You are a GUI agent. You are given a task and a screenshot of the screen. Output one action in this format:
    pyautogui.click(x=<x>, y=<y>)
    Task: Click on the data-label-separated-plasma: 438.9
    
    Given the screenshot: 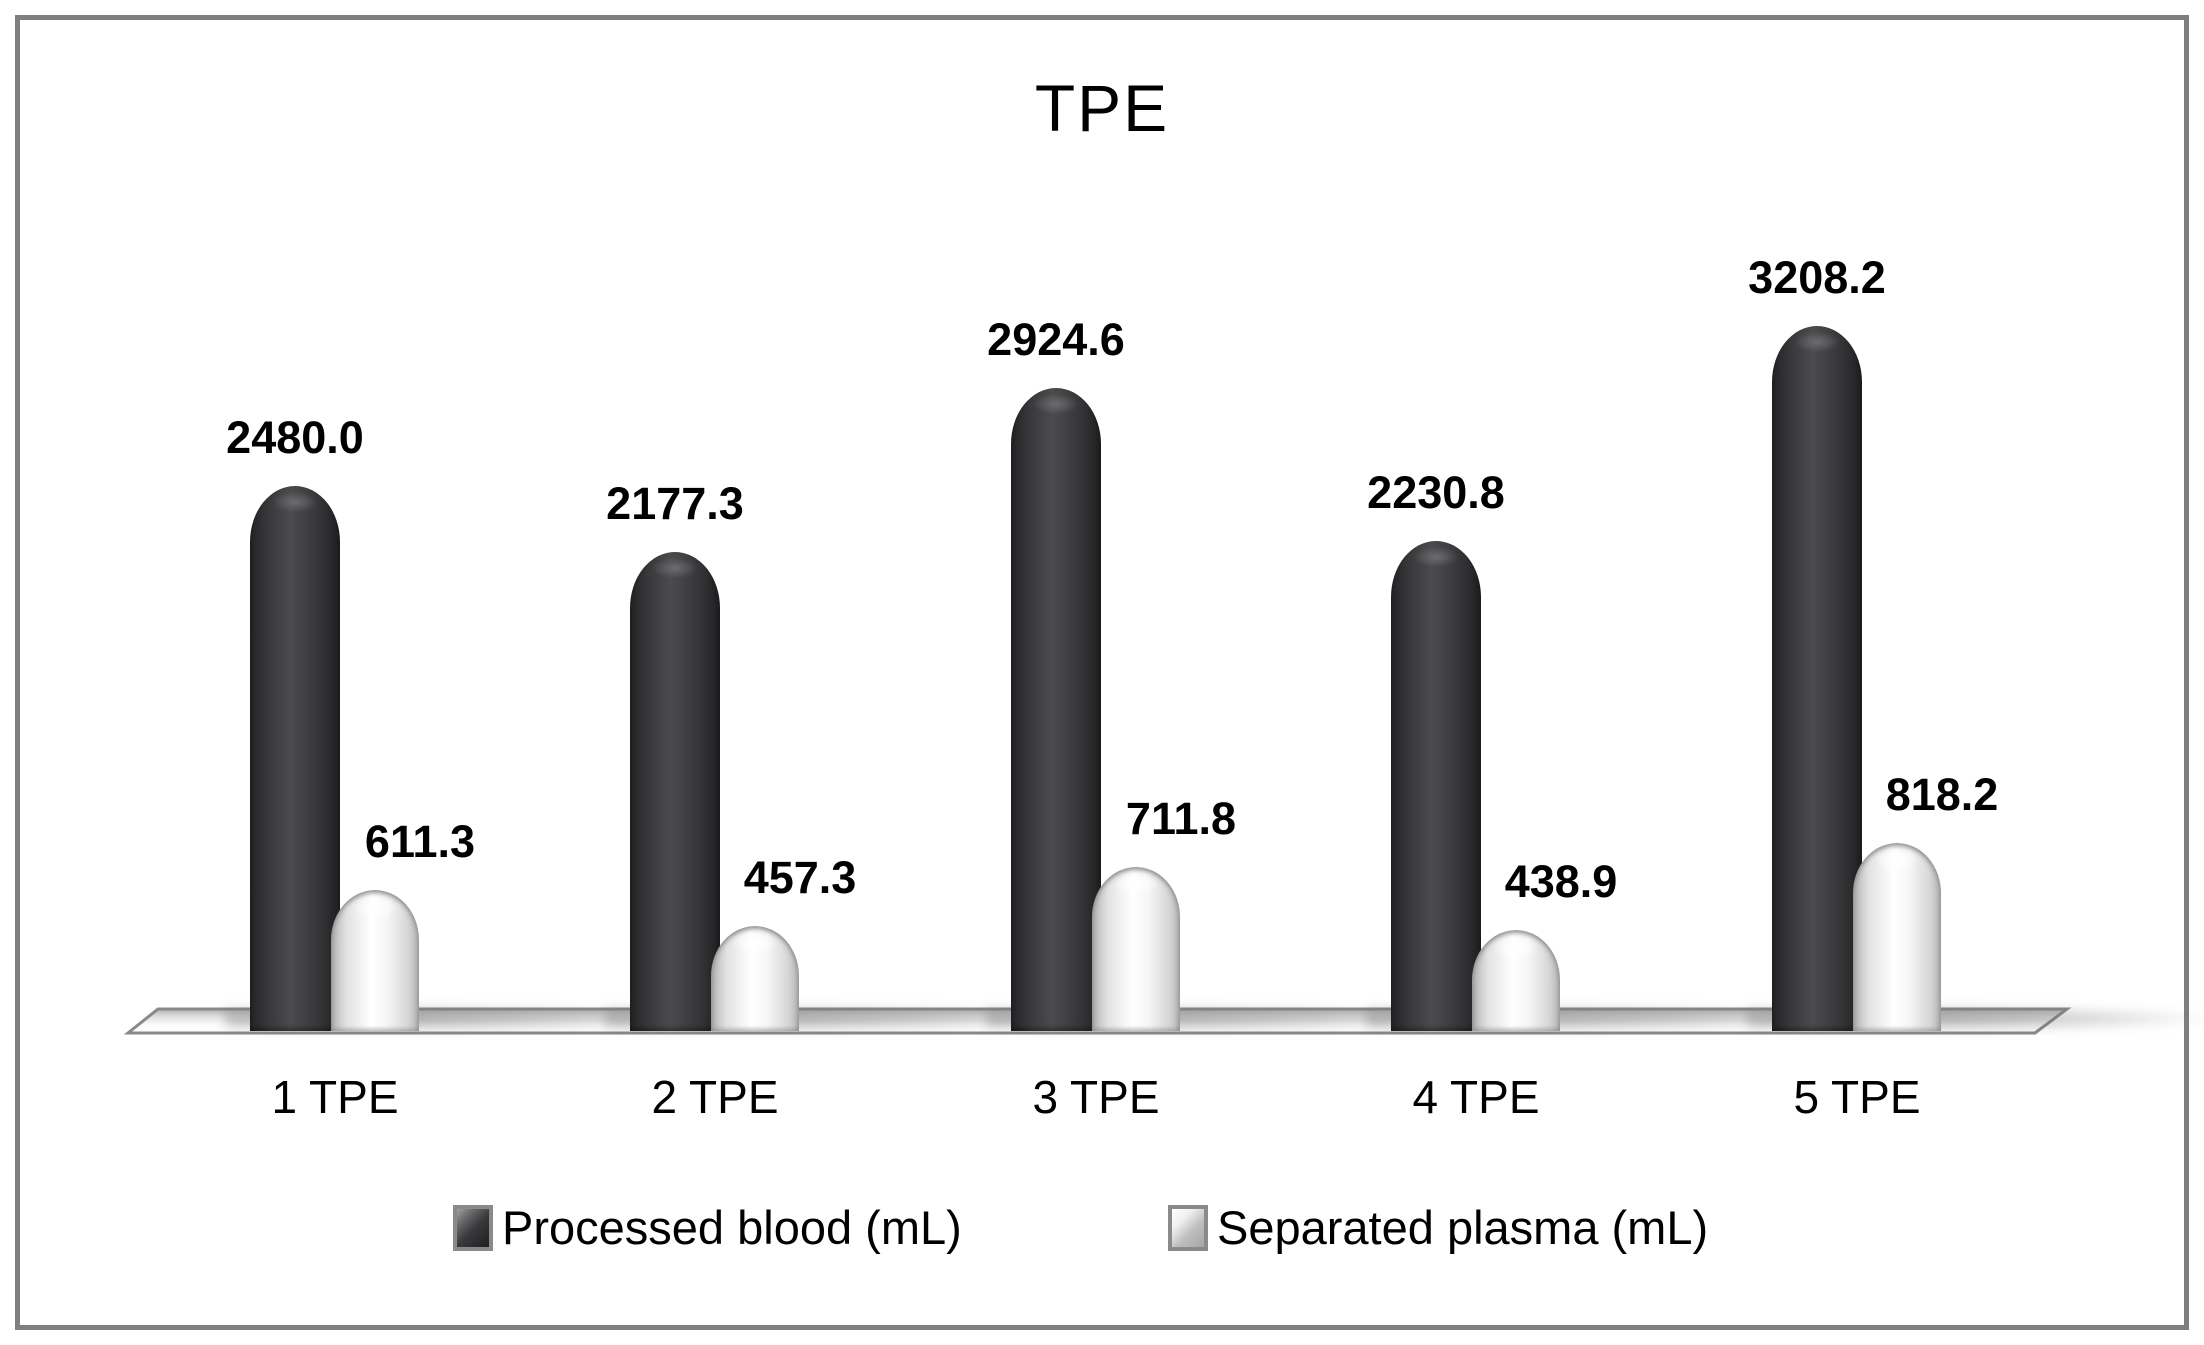 What is the action you would take?
    pyautogui.click(x=1561, y=881)
    